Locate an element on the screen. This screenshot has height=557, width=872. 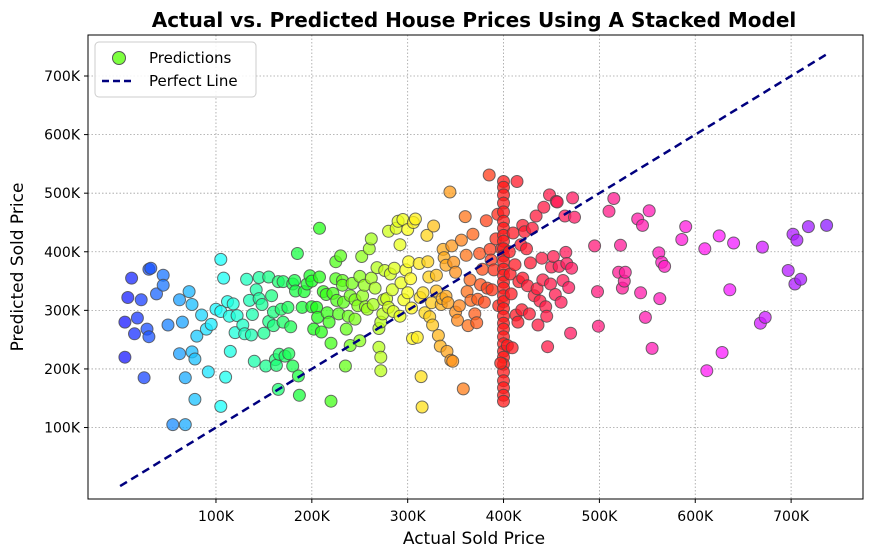
legend-predictions-marker is located at coordinates (119, 58).